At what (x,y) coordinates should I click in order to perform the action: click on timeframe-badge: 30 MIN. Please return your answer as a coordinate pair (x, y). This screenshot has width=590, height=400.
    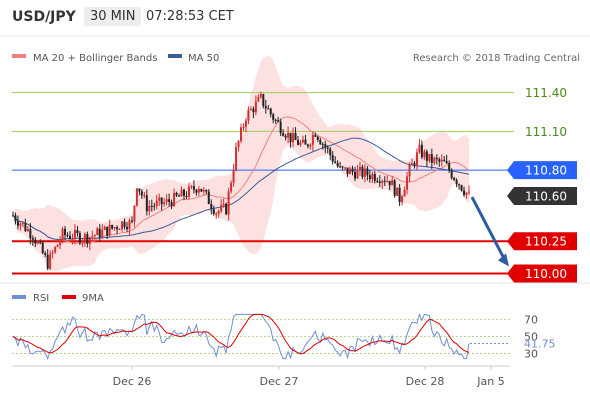
    Looking at the image, I should click on (113, 16).